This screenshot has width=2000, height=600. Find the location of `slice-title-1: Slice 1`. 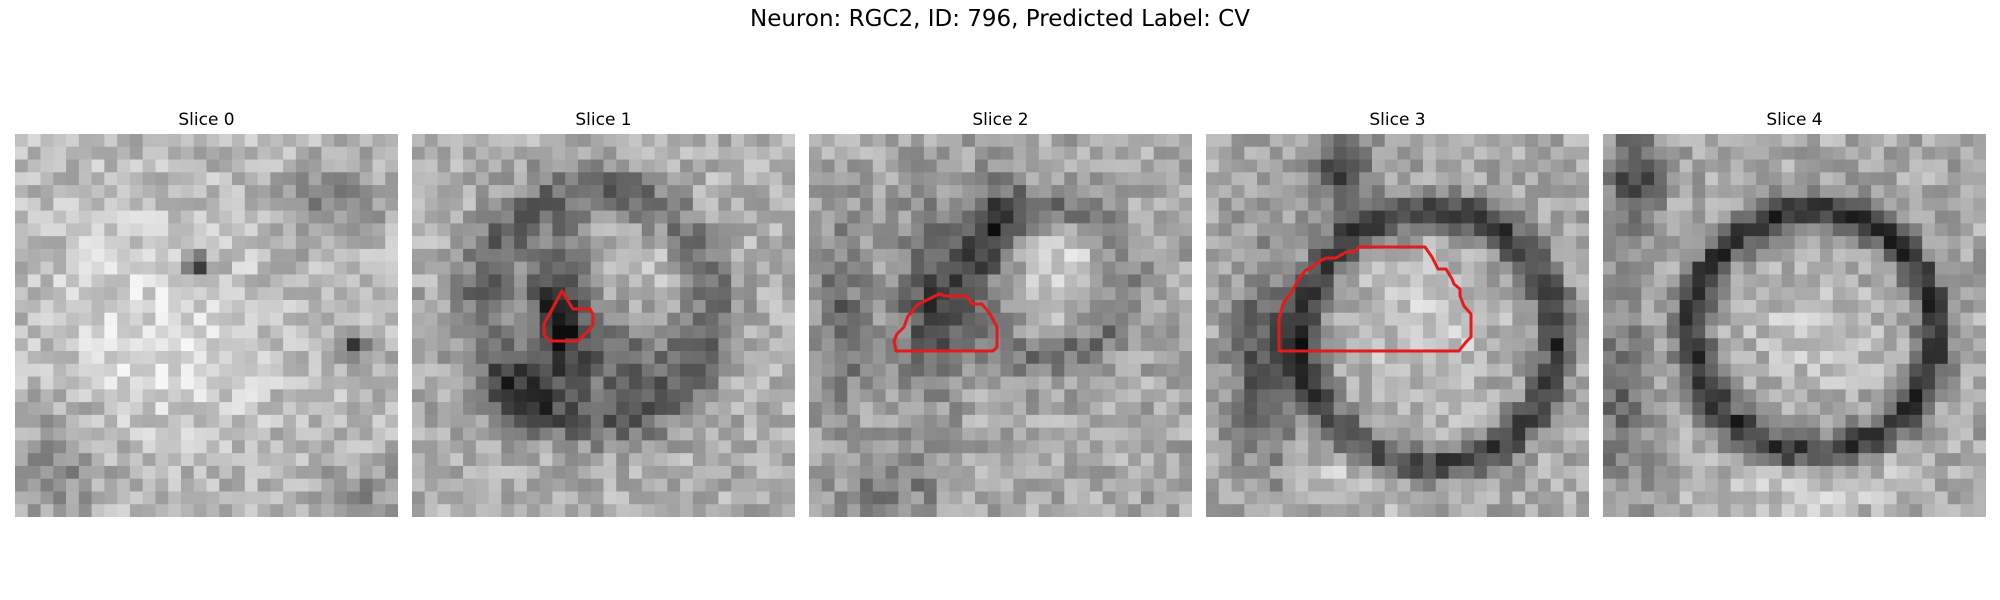

slice-title-1: Slice 1 is located at coordinates (603, 120).